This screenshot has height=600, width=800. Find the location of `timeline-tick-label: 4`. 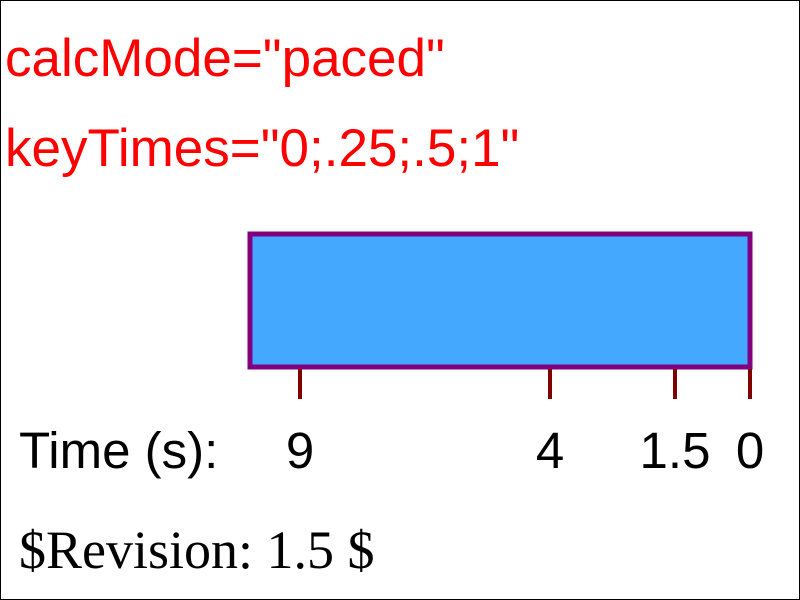

timeline-tick-label: 4 is located at coordinates (550, 450).